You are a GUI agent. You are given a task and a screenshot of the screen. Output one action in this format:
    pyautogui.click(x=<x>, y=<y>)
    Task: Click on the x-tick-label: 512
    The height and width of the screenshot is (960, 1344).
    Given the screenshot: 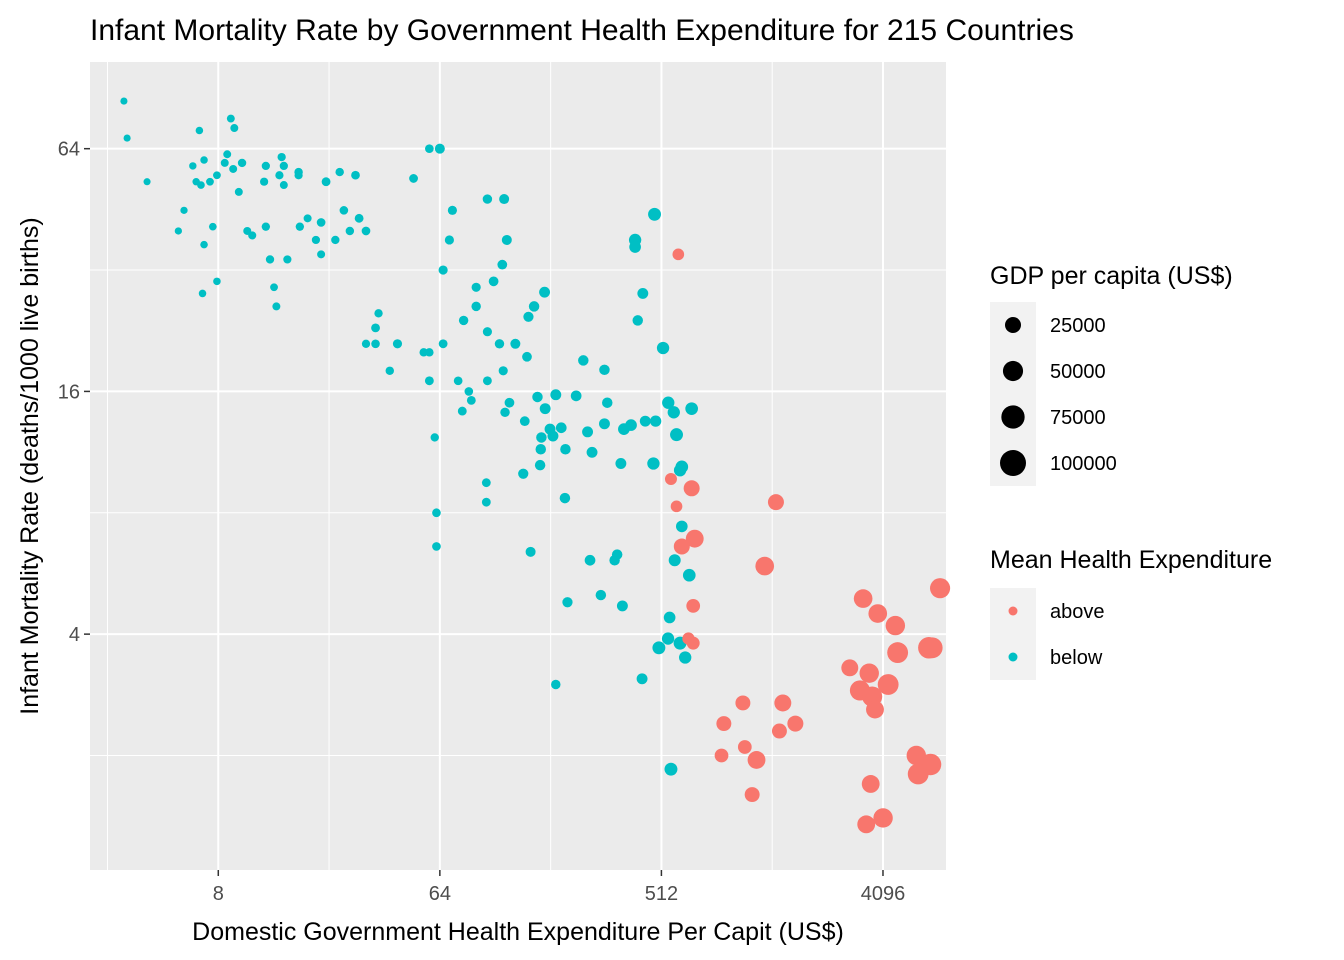 What is the action you would take?
    pyautogui.click(x=661, y=894)
    